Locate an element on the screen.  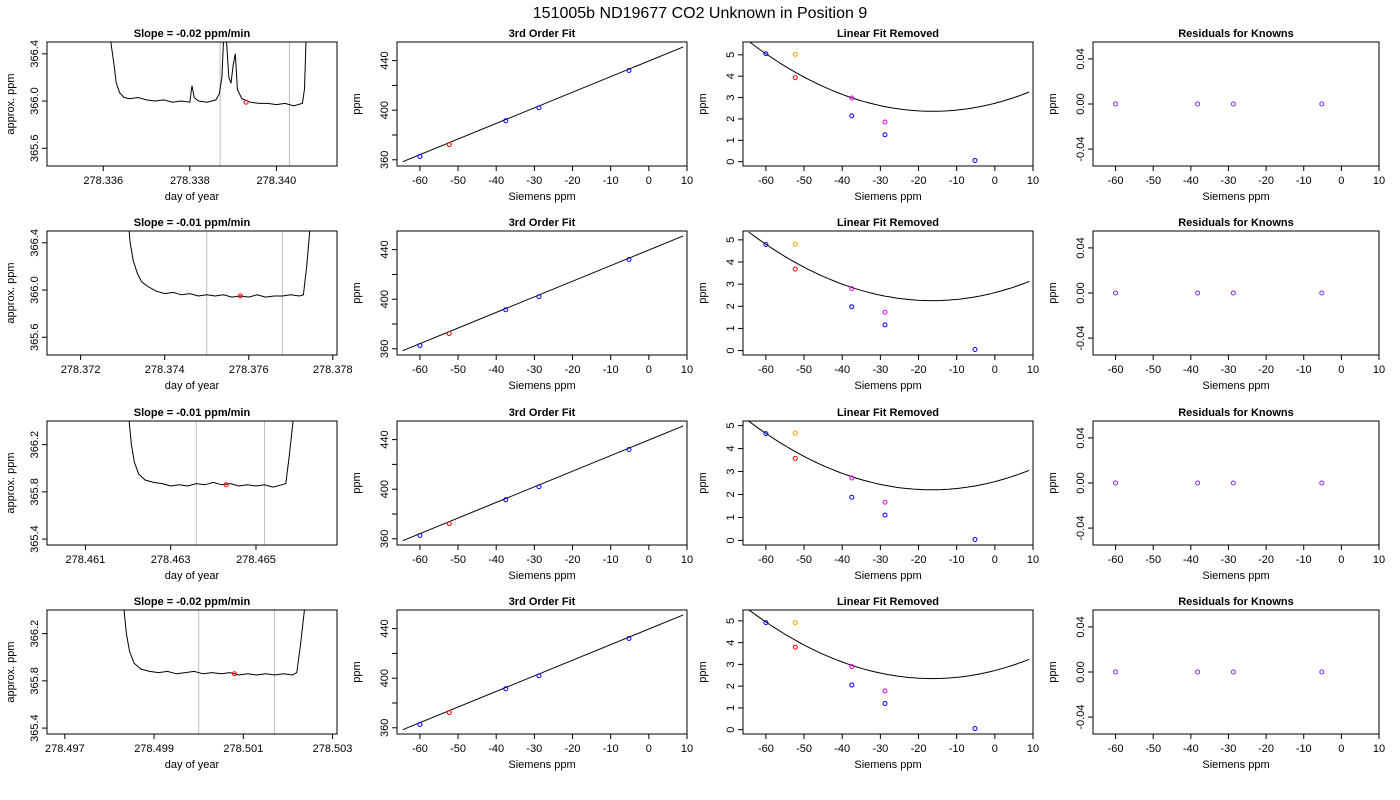
y-tick-label: 2 is located at coordinates (731, 306).